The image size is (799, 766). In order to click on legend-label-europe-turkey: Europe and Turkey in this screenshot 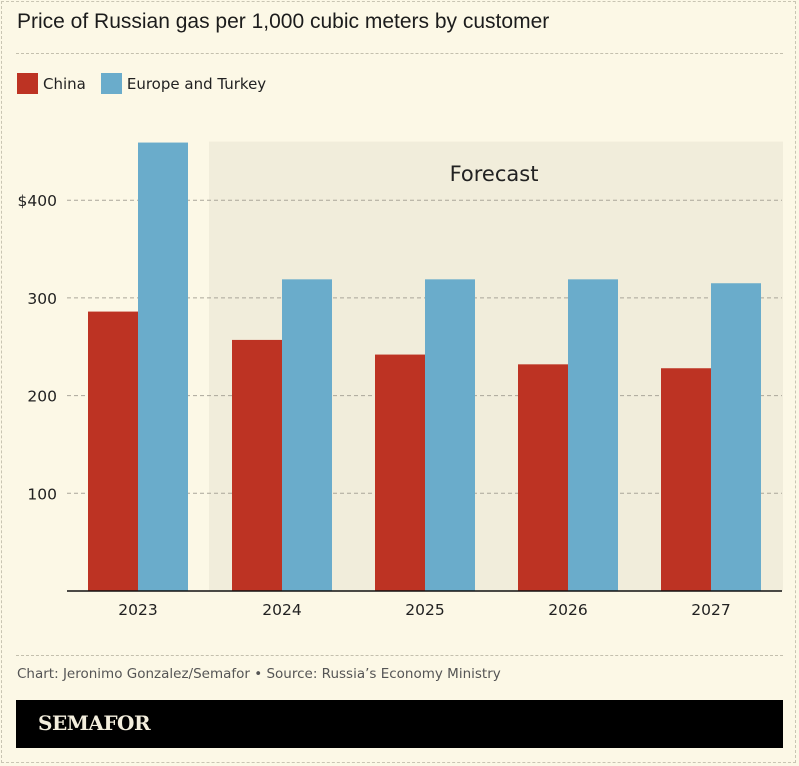, I will do `click(196, 83)`.